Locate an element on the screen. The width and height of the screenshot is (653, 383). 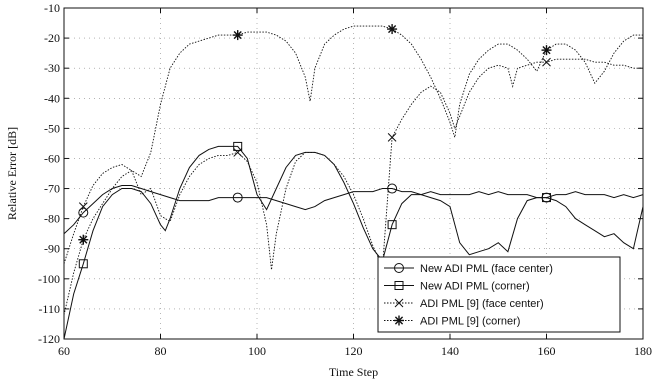
y-axis-label: Relative Error [dB] is located at coordinates (12, 173).